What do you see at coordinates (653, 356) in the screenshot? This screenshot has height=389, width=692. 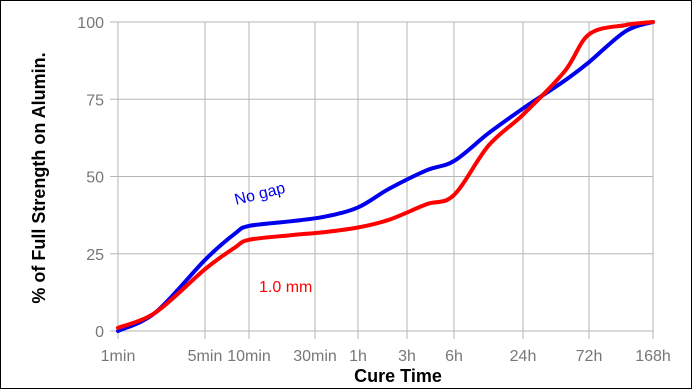 I see `x-tick-label: 168h` at bounding box center [653, 356].